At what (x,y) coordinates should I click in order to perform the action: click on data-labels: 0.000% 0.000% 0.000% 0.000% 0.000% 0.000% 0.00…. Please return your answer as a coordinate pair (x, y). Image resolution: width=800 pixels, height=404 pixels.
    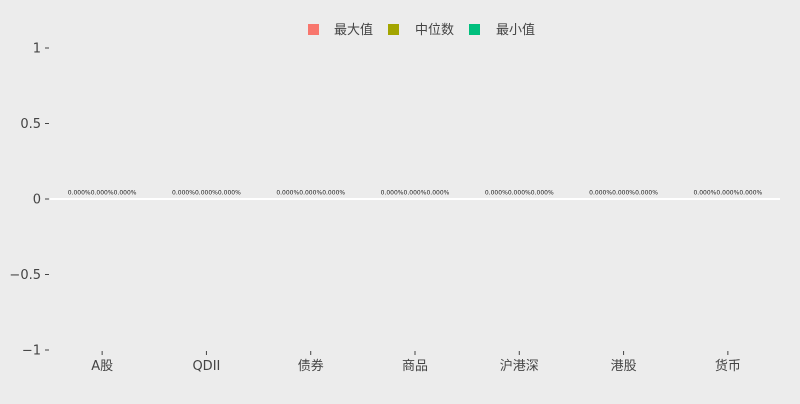
    Looking at the image, I should click on (415, 193).